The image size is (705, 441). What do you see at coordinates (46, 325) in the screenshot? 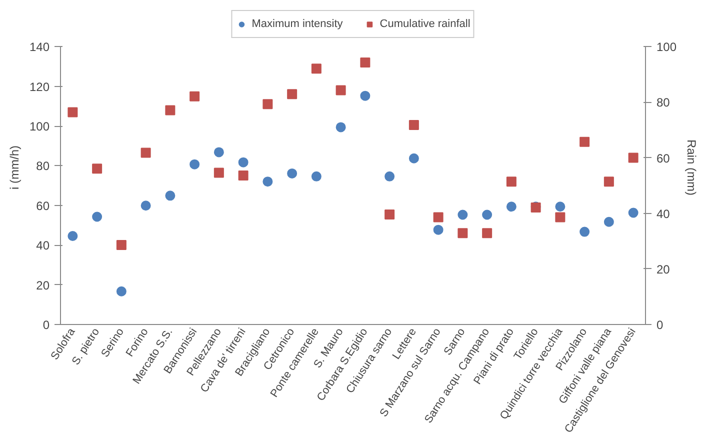
I see `y-tick-label: 0` at bounding box center [46, 325].